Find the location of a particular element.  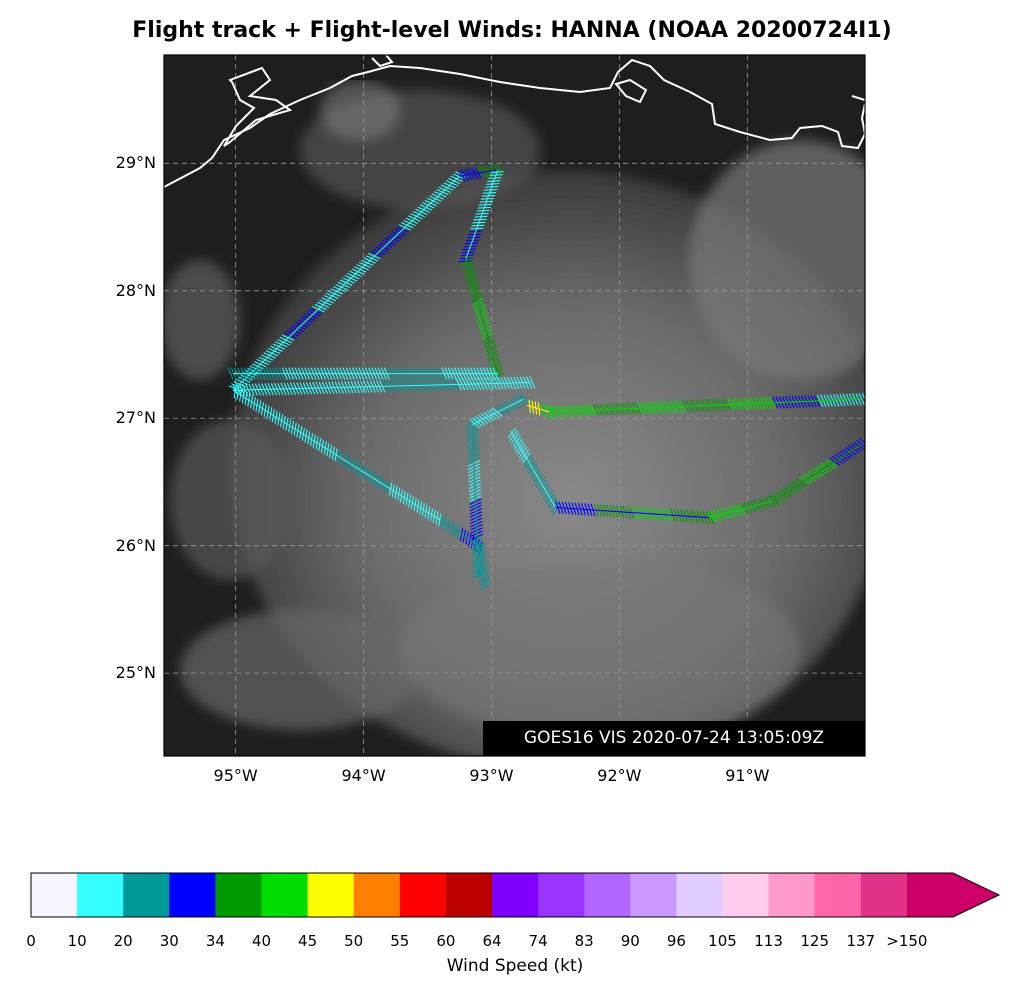

colorbar-tick-label: 137 is located at coordinates (861, 941).